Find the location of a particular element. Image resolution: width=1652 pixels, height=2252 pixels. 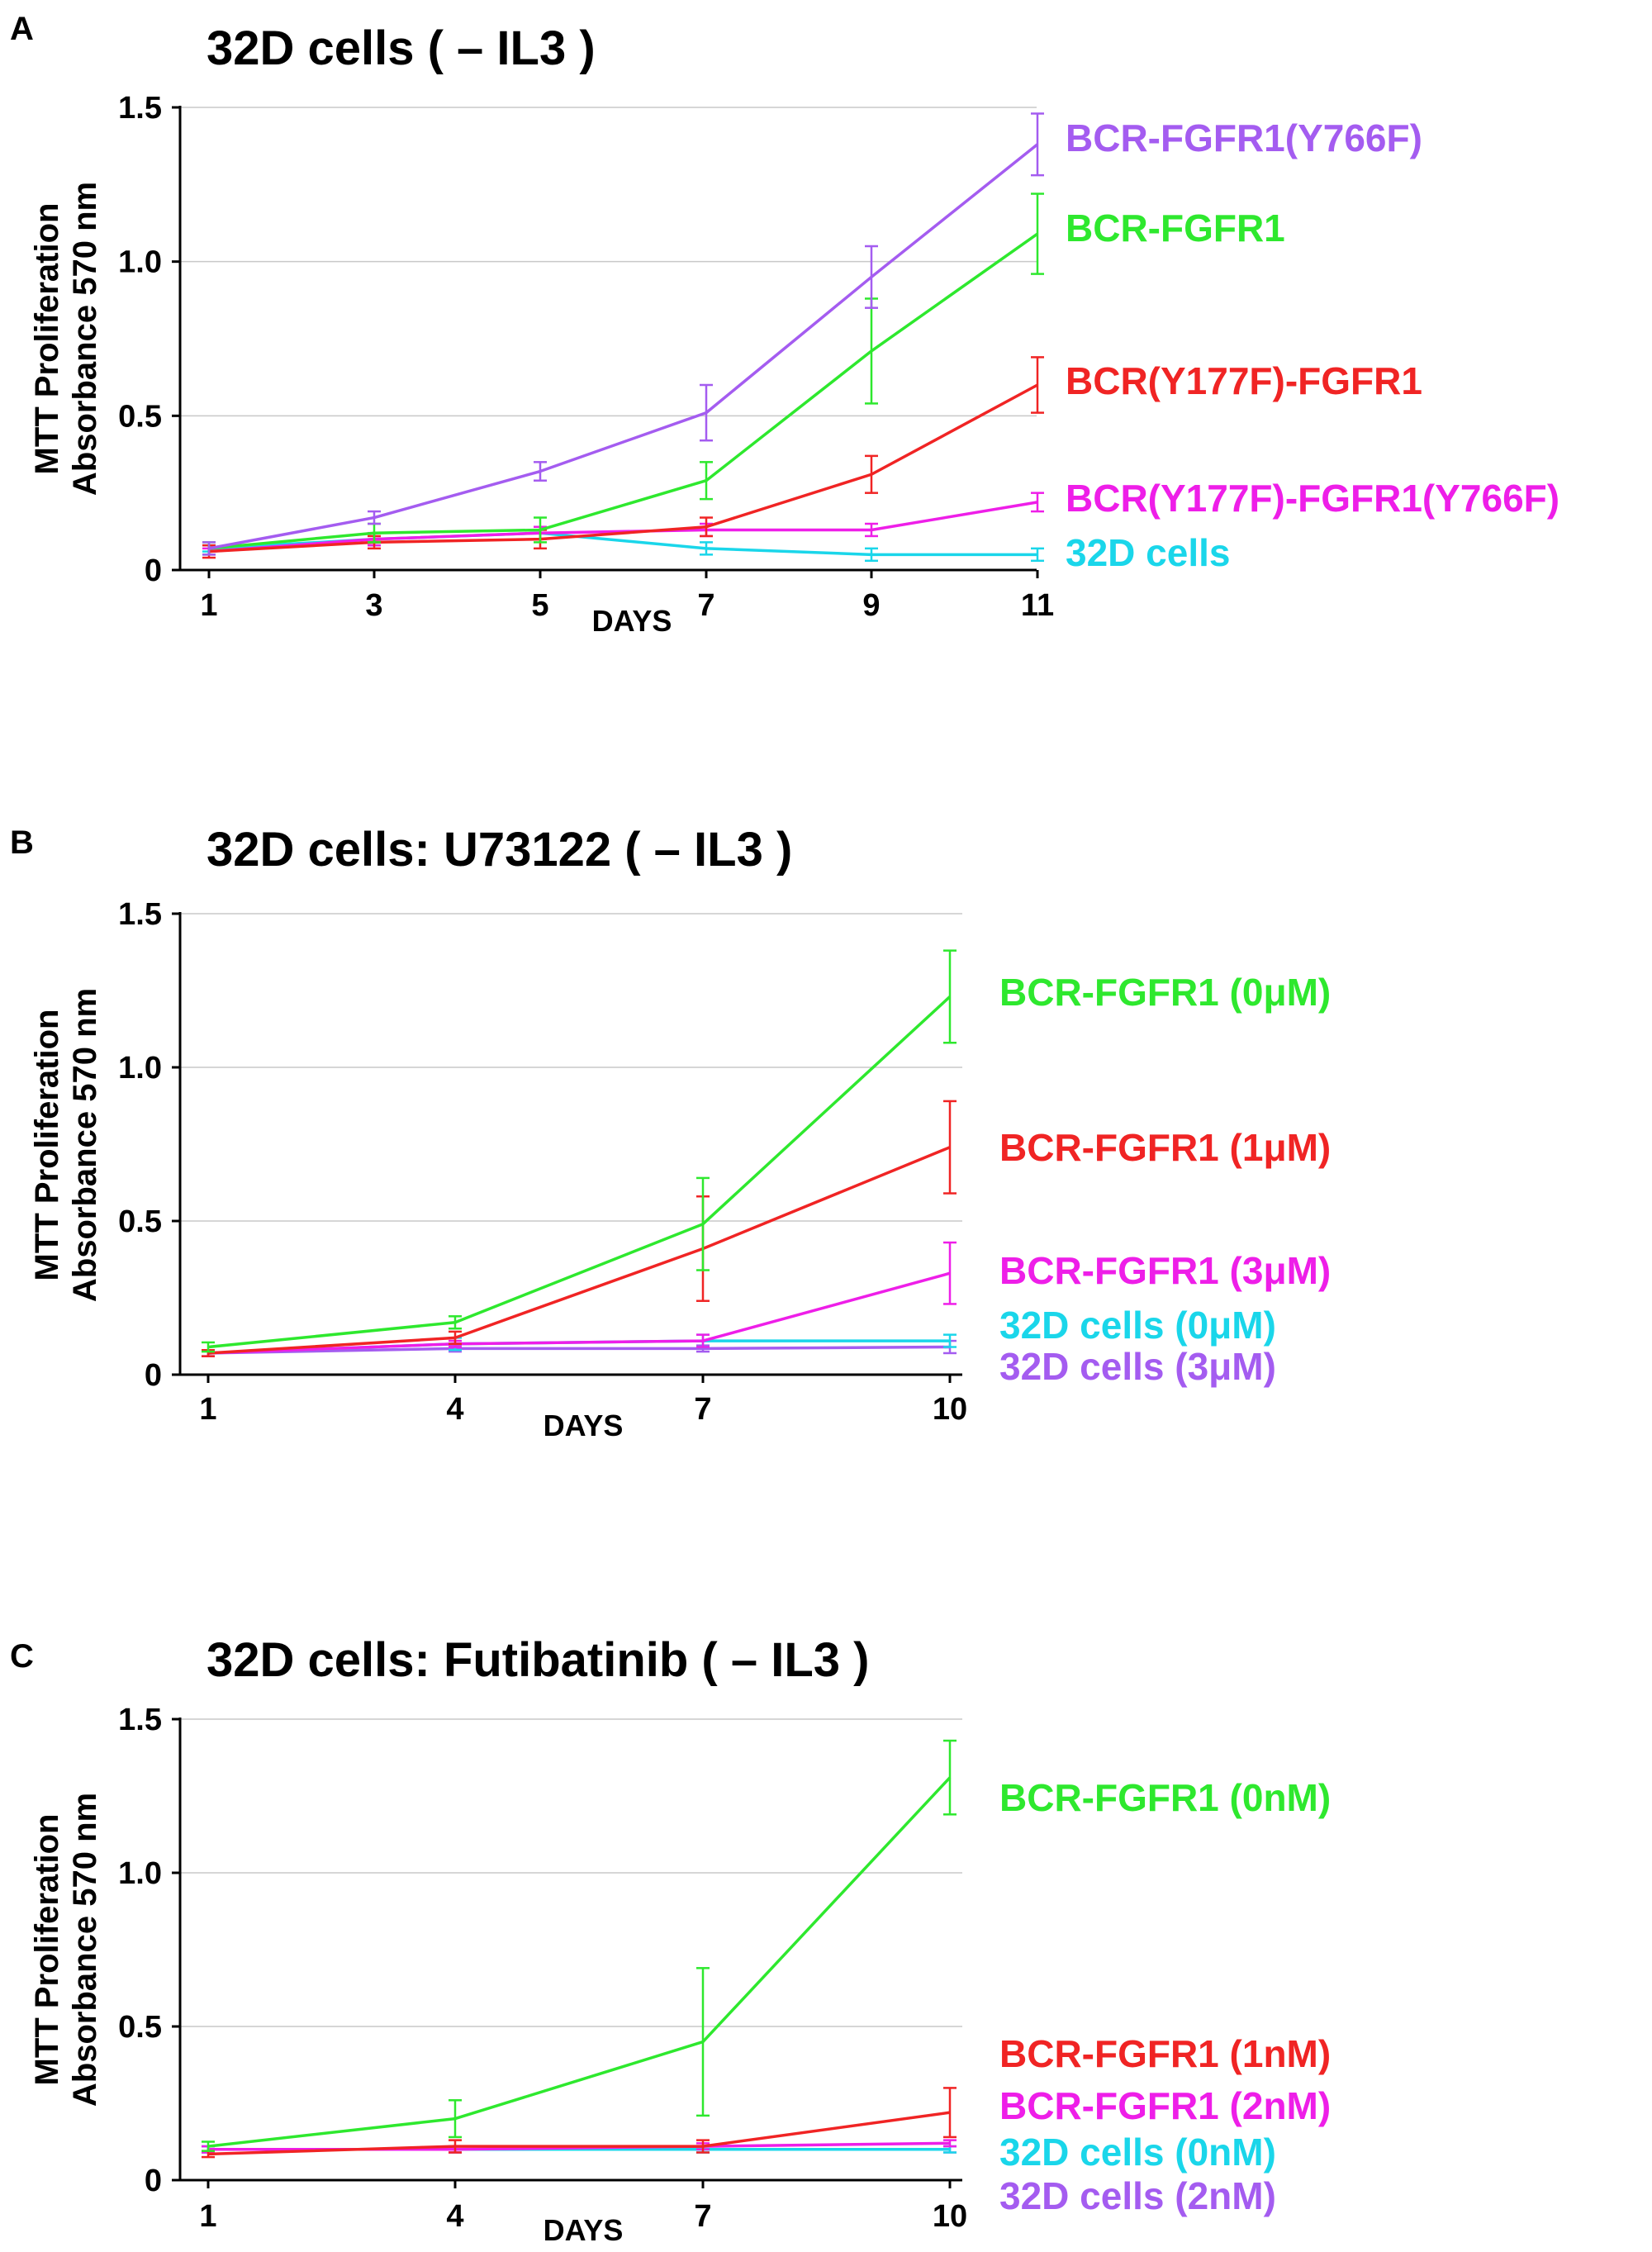

series-label: 32D cells (2nM) is located at coordinates (1137, 2195).